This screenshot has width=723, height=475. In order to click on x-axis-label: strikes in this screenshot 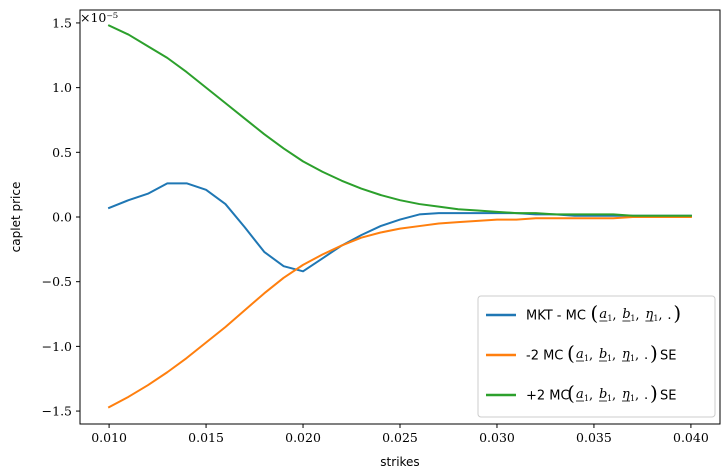, I will do `click(399, 462)`.